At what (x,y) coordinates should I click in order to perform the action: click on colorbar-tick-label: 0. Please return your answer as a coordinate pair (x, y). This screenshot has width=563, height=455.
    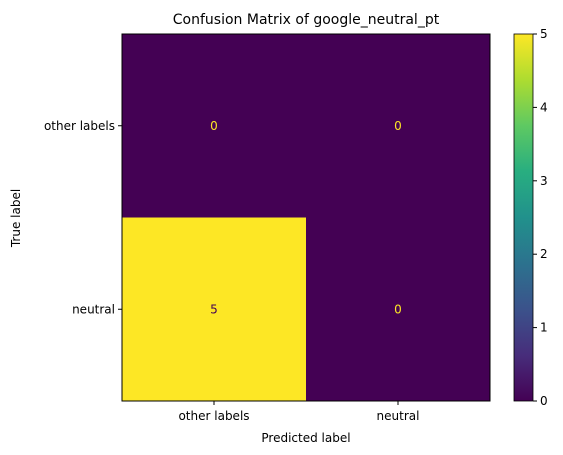
    Looking at the image, I should click on (544, 401).